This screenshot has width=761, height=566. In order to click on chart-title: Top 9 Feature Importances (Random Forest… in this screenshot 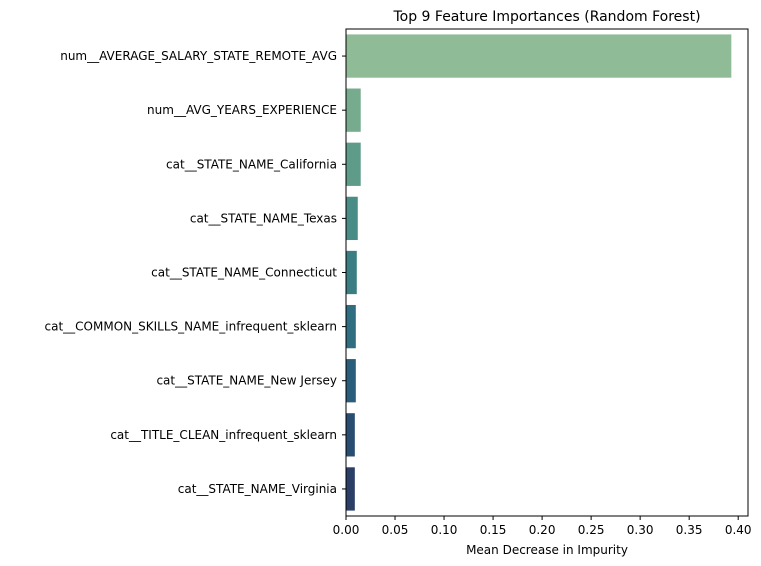, I will do `click(546, 17)`.